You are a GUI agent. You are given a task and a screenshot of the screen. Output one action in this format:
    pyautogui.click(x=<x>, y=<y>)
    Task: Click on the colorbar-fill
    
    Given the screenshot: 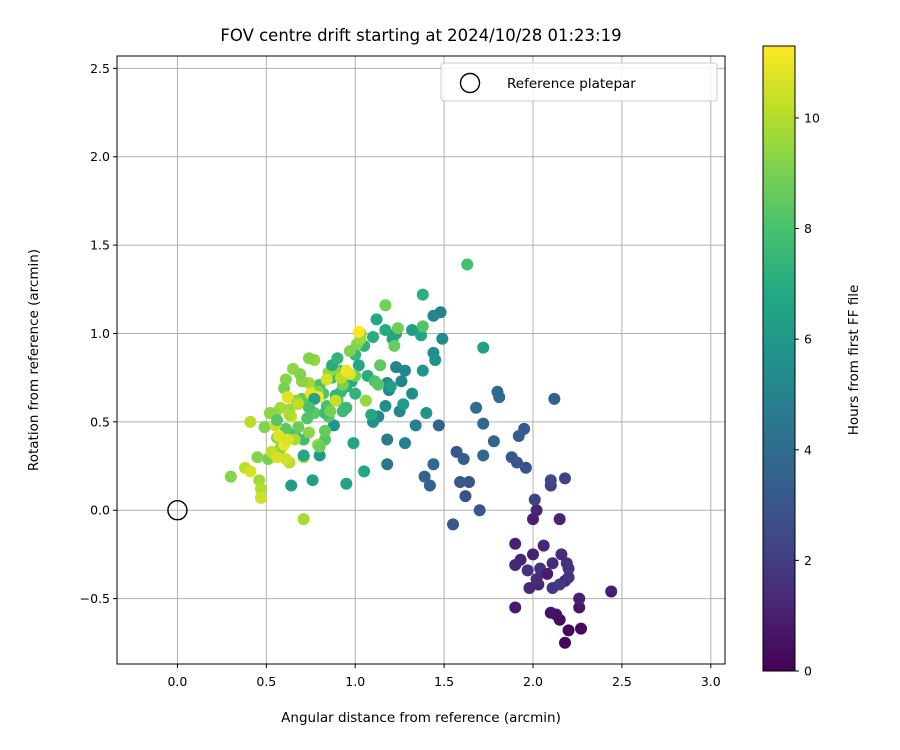 What is the action you would take?
    pyautogui.click(x=779, y=358)
    